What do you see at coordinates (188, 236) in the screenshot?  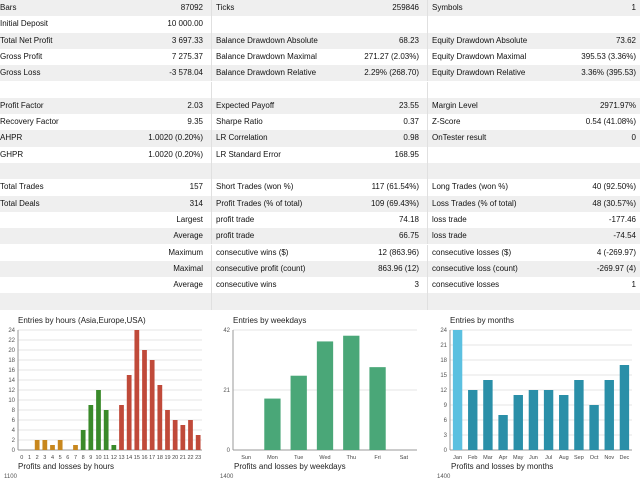 I see `stat-label: Average` at bounding box center [188, 236].